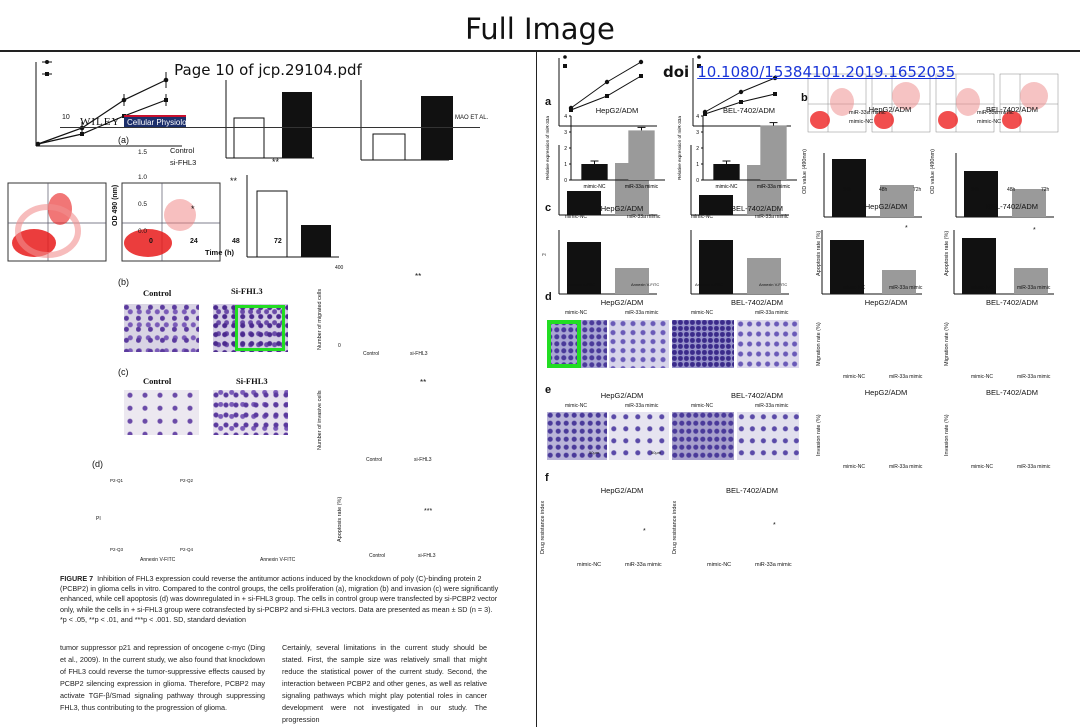 Image resolution: width=1080 pixels, height=727 pixels. What do you see at coordinates (768, 344) in the screenshot?
I see `migration-image-bel-mimic` at bounding box center [768, 344].